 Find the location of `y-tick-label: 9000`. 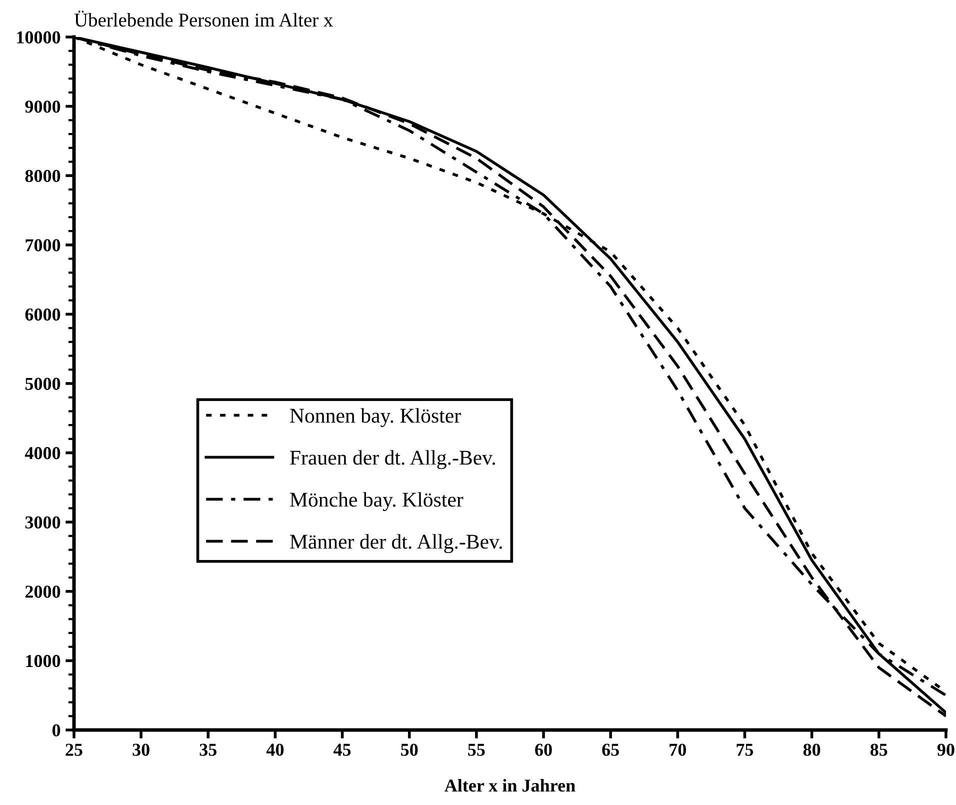

y-tick-label: 9000 is located at coordinates (42, 106).